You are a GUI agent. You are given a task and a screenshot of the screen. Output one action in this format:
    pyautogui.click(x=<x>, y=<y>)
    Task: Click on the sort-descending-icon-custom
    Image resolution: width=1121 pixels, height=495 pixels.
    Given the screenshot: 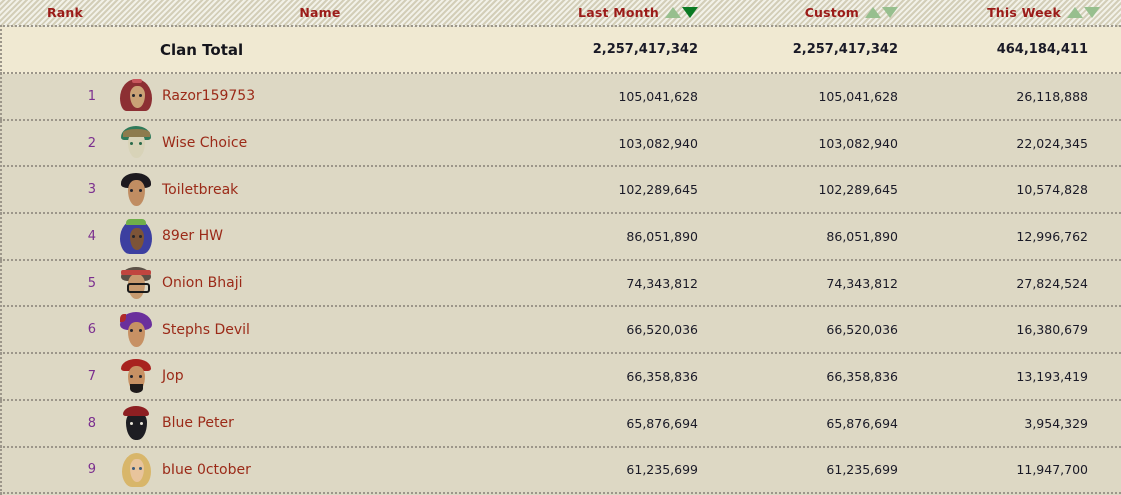 What is the action you would take?
    pyautogui.click(x=890, y=12)
    